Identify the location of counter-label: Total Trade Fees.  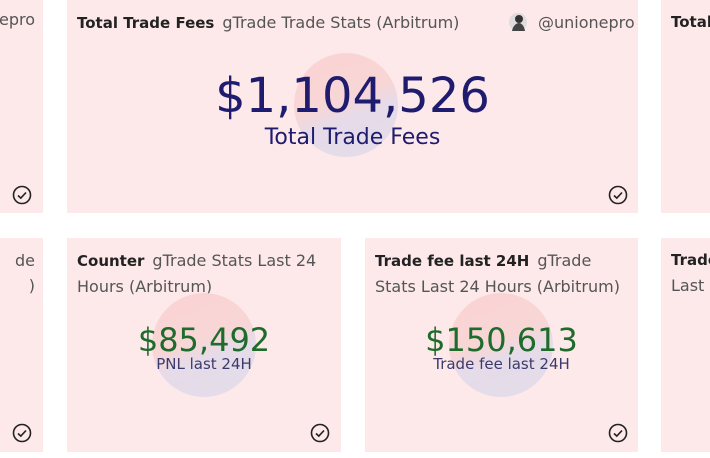
(352, 137).